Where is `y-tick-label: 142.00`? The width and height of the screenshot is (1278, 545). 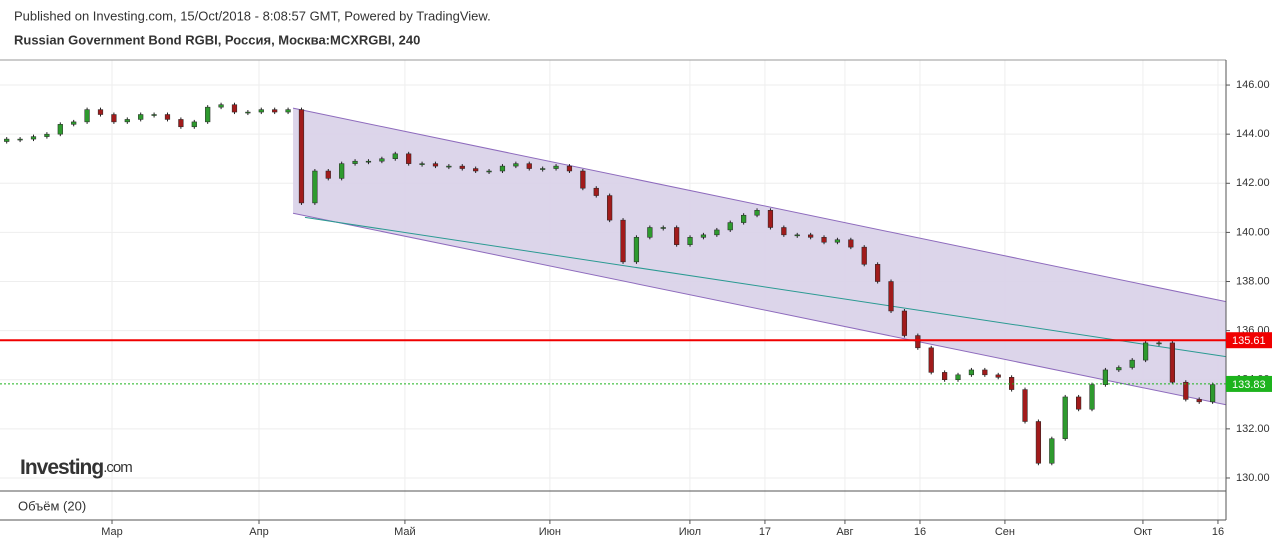
y-tick-label: 142.00 is located at coordinates (1253, 183).